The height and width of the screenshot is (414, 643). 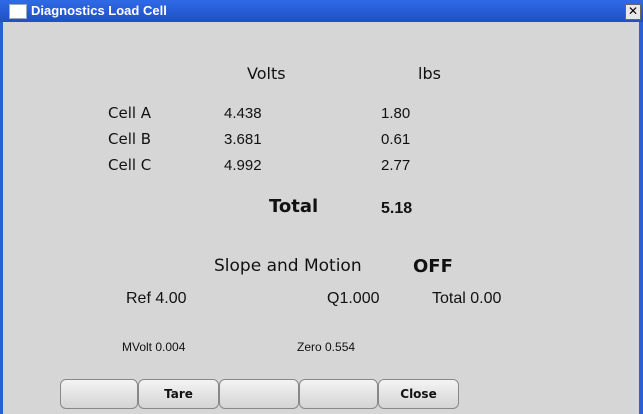 What do you see at coordinates (243, 139) in the screenshot?
I see `volts-value: 3.681` at bounding box center [243, 139].